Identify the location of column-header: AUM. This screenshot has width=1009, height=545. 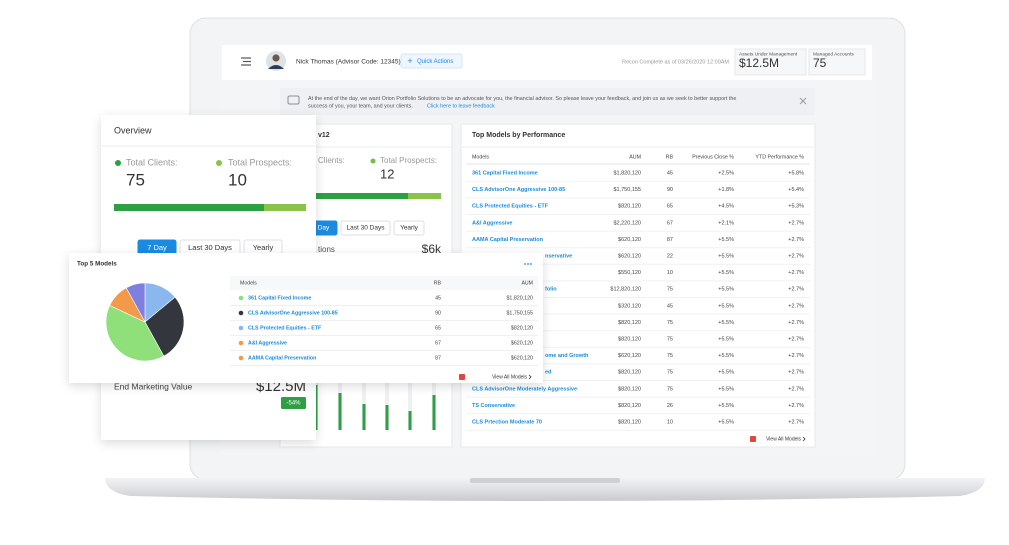
(635, 157).